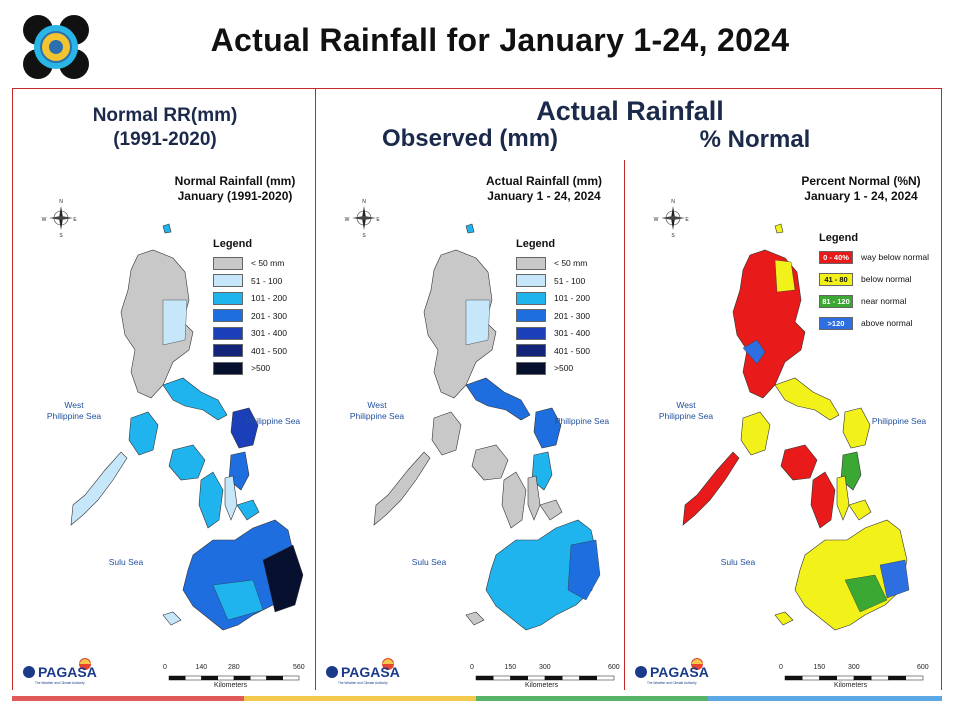 The height and width of the screenshot is (720, 960). I want to click on legend-swatch: >120, so click(836, 323).